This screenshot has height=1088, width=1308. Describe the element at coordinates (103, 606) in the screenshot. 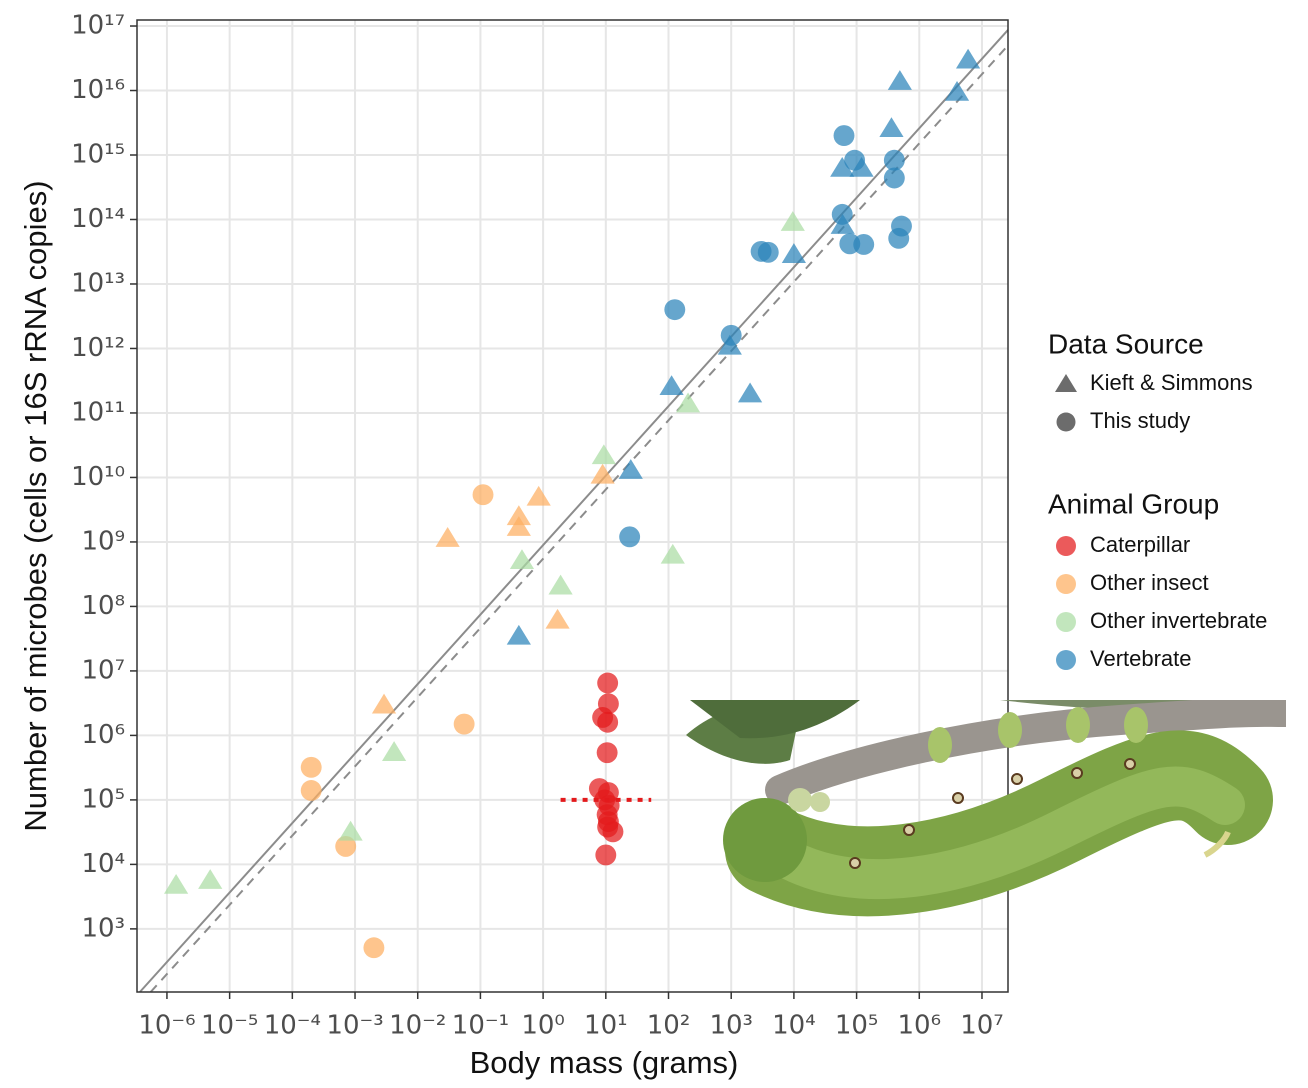

I see `y-tick-label: 10⁸` at that location.